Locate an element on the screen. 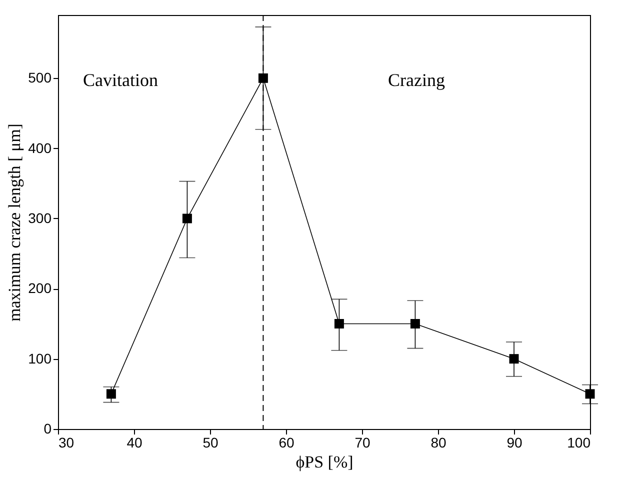  annotation: Cavitation is located at coordinates (120, 80).